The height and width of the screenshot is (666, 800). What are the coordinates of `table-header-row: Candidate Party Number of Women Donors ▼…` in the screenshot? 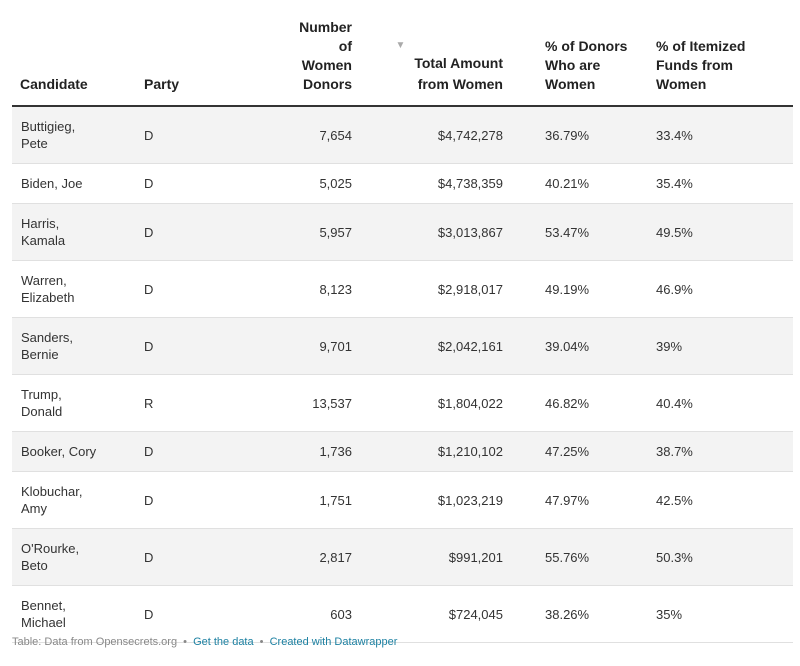 It's located at (402, 59).